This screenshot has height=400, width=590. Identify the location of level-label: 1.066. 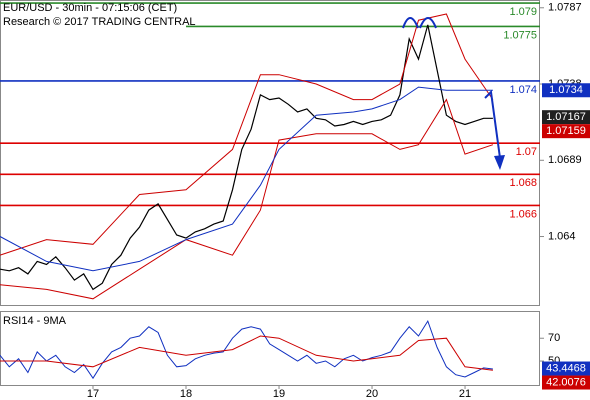
(523, 214).